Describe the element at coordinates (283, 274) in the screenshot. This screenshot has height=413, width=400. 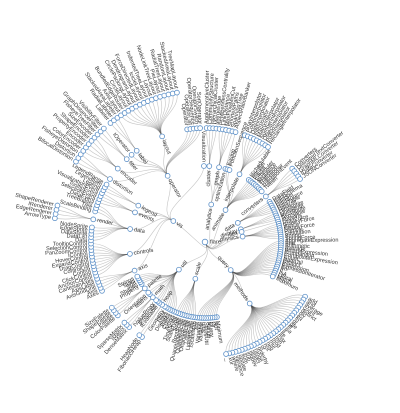
I see `node-label: IsA` at that location.